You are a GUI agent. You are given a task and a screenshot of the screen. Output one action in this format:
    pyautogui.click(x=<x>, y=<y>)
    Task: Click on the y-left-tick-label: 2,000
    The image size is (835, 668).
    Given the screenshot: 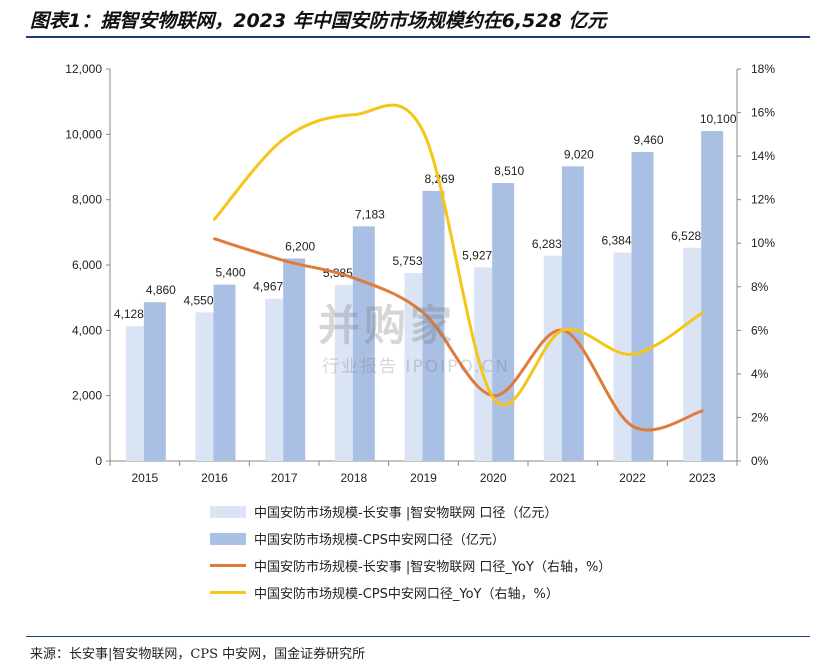 What is the action you would take?
    pyautogui.click(x=87, y=396)
    